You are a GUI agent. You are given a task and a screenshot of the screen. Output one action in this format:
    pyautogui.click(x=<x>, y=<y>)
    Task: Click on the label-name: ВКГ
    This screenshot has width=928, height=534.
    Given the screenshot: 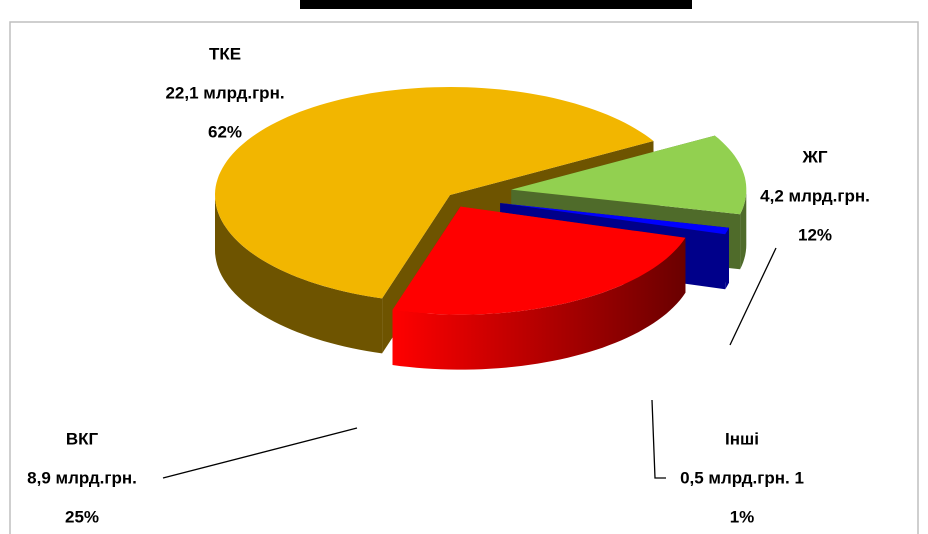 What is the action you would take?
    pyautogui.click(x=82, y=438)
    